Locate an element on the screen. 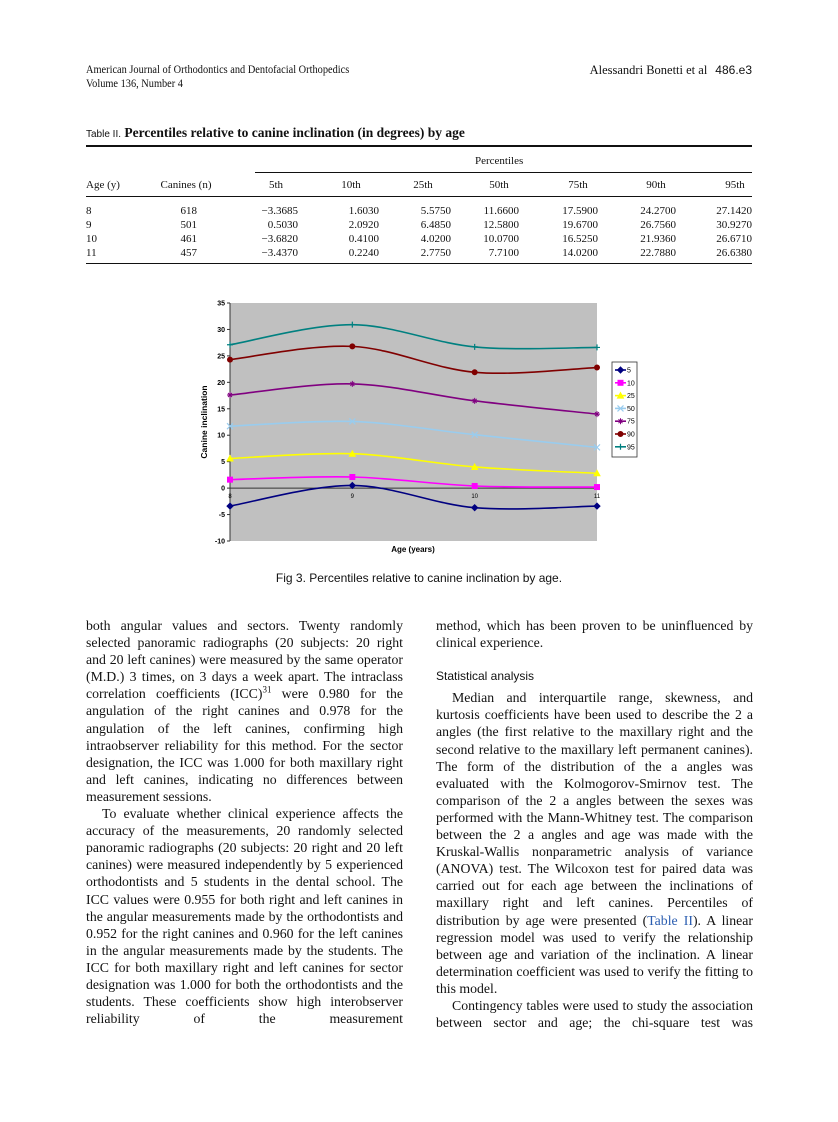  x-axis-label: Age (years) is located at coordinates (413, 549).